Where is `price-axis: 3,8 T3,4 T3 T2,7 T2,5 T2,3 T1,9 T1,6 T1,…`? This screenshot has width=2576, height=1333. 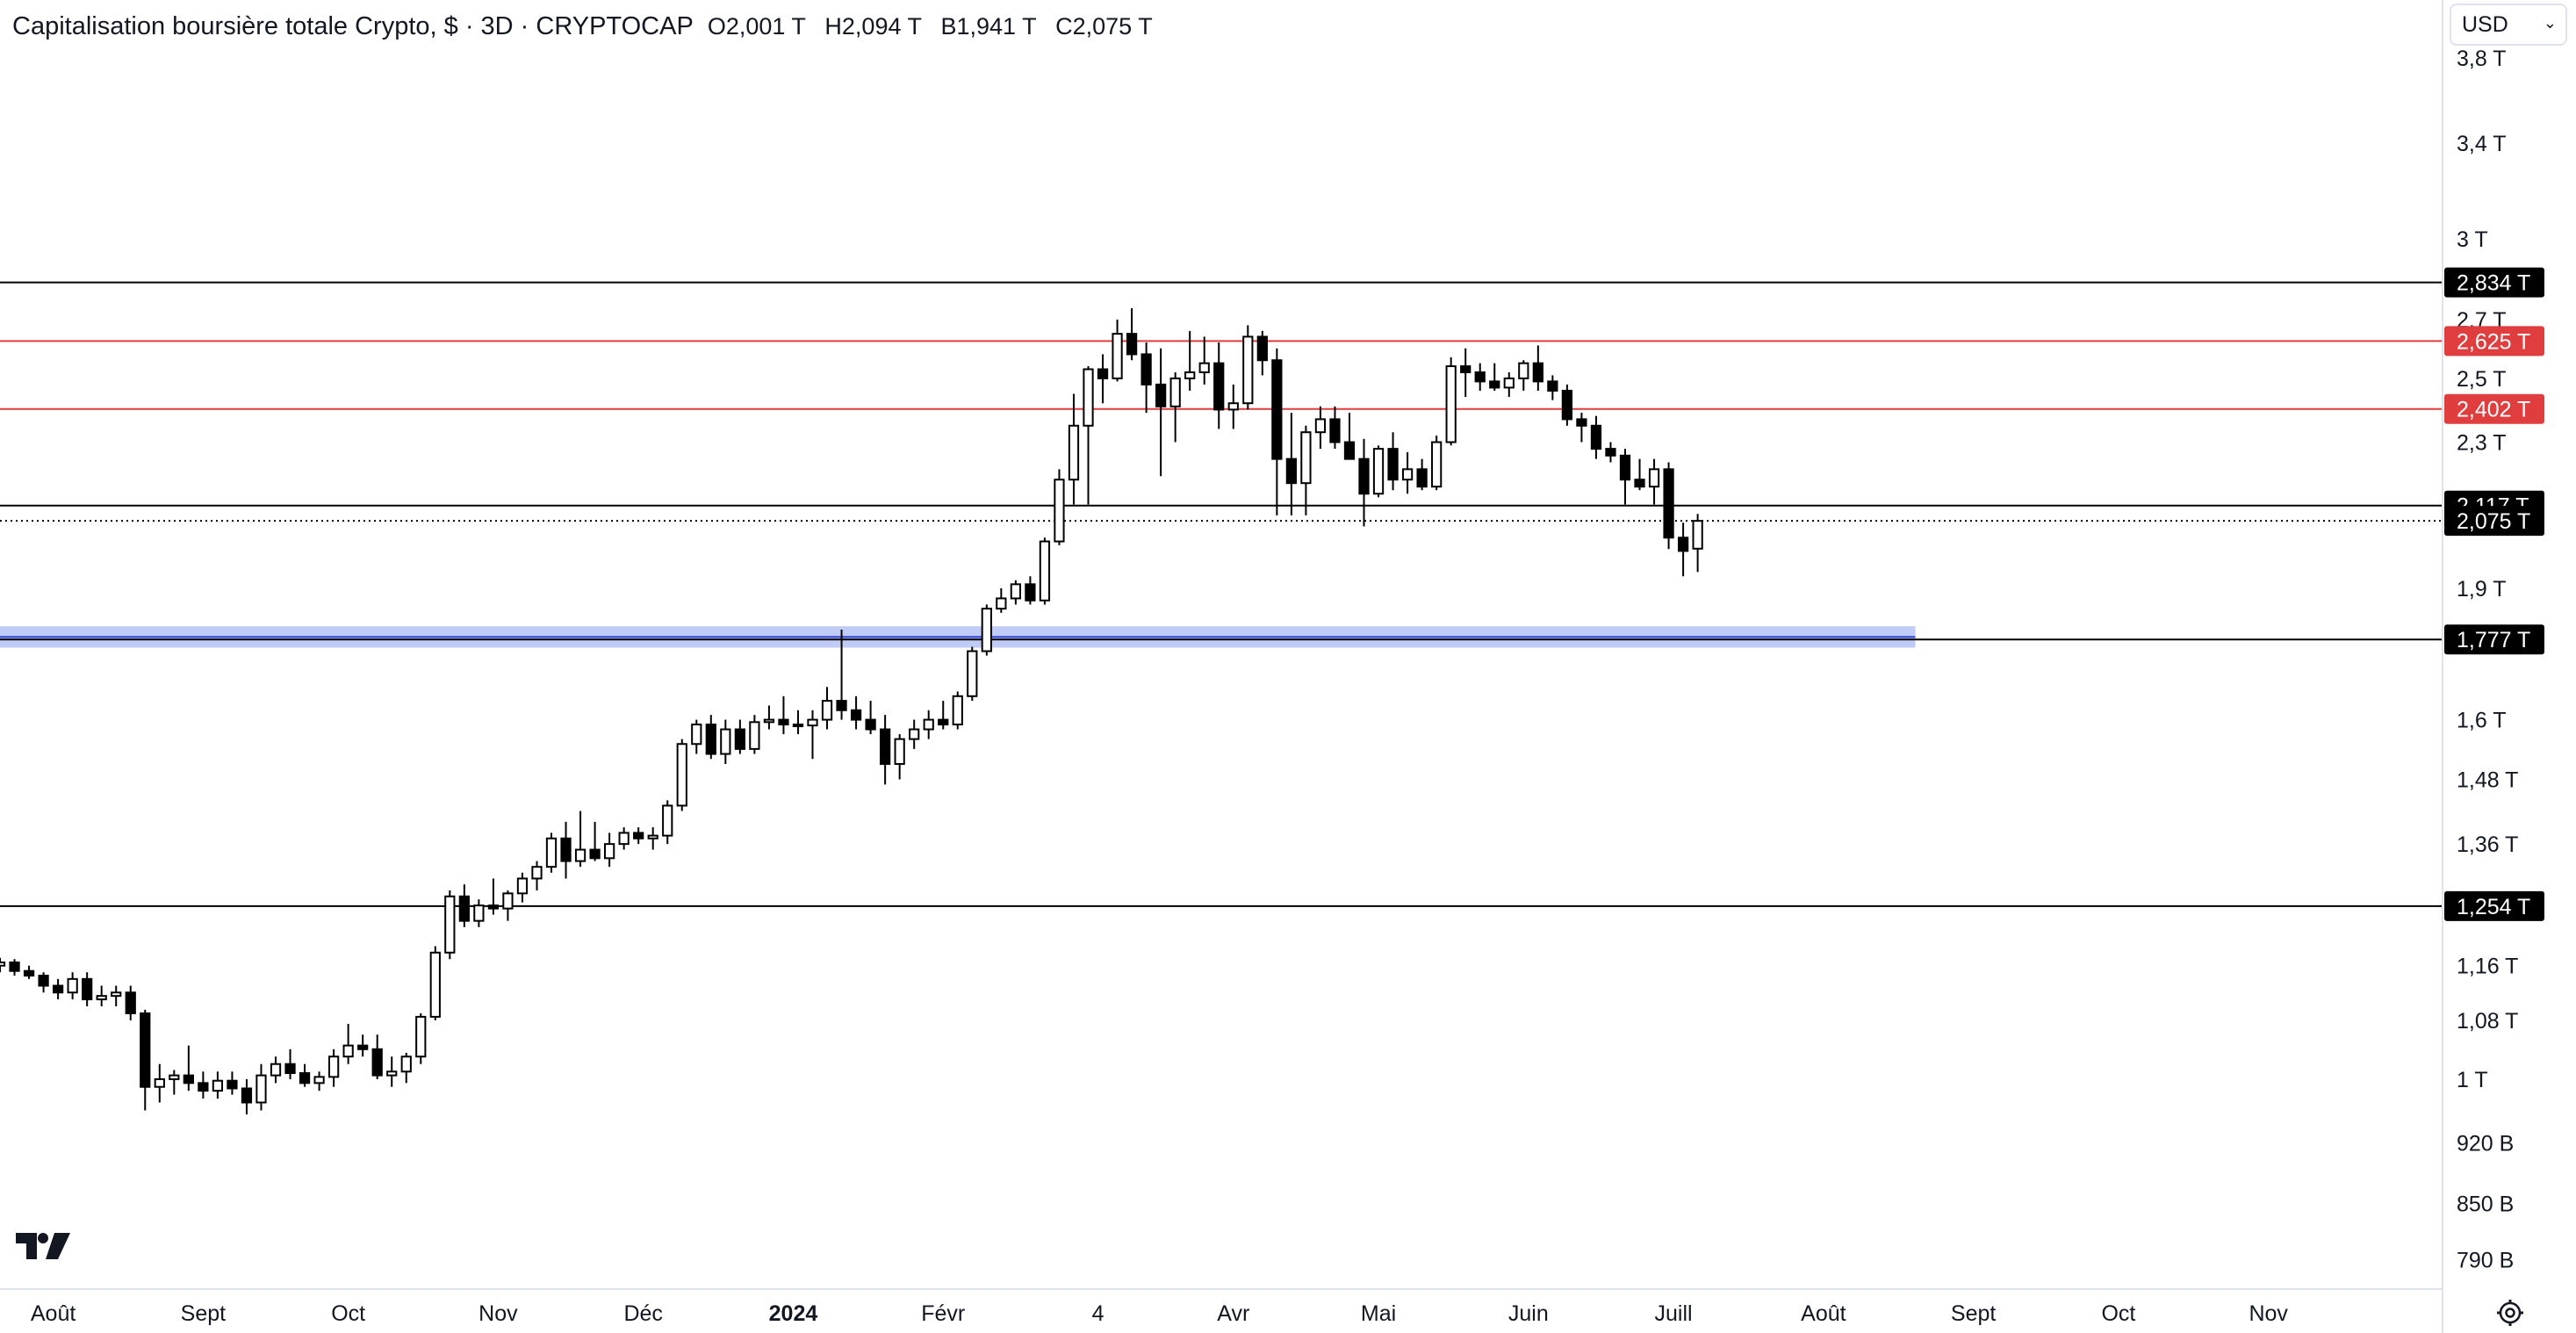
price-axis: 3,8 T3,4 T3 T2,7 T2,5 T2,3 T1,9 T1,6 T1,… is located at coordinates (2487, 659).